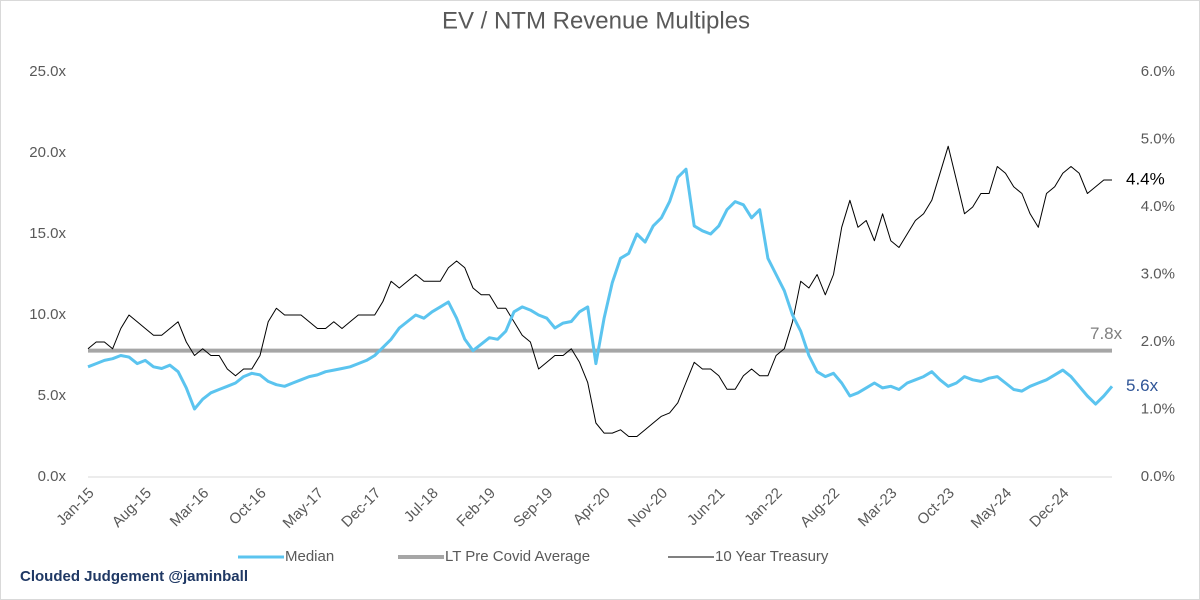 This screenshot has height=600, width=1200. I want to click on end-label: 4.4%, so click(1145, 178).